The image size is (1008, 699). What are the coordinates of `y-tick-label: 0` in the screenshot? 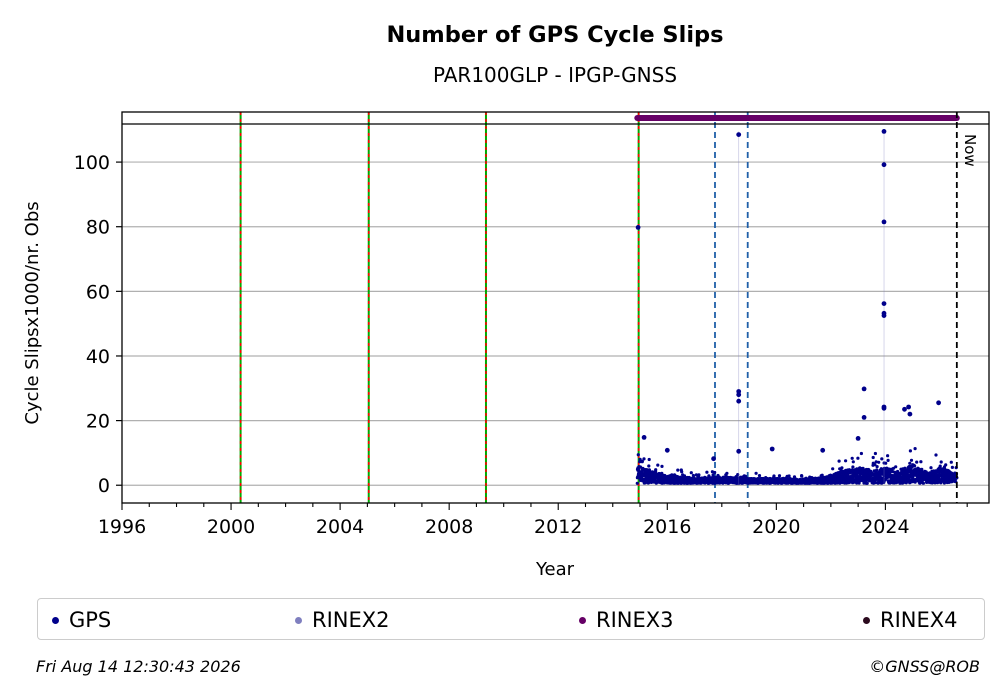 It's located at (104, 486).